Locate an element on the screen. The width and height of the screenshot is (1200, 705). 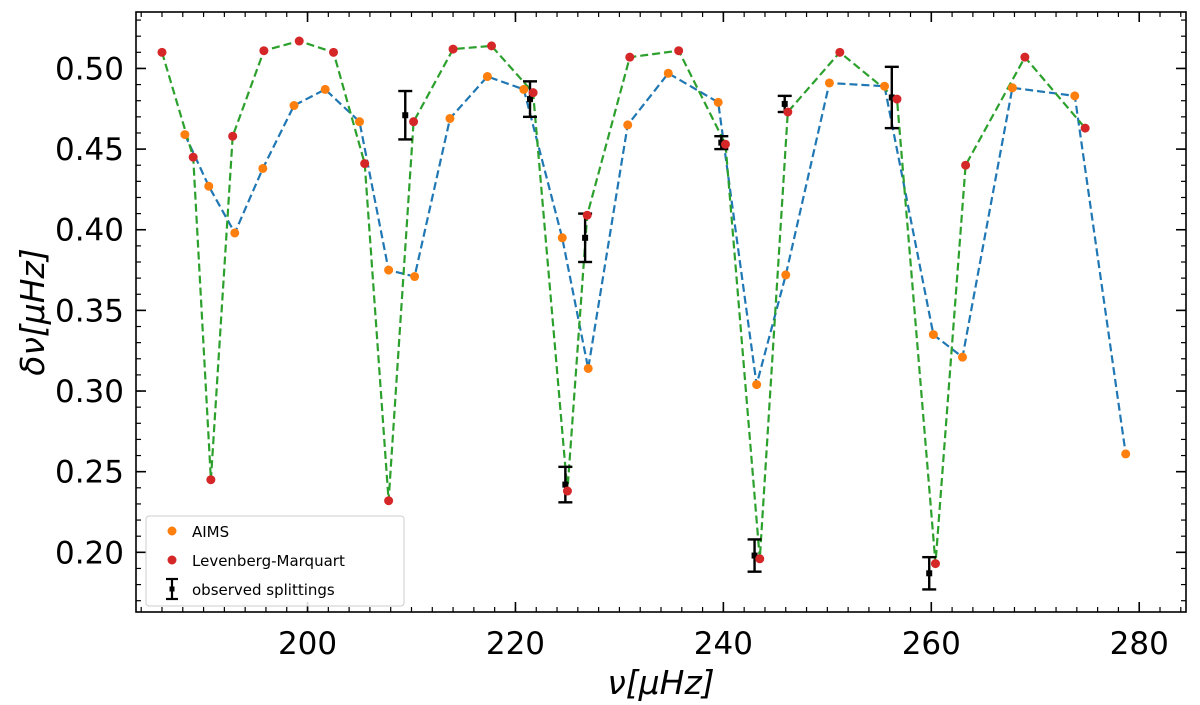
x-axis-label: ν[μHz] is located at coordinates (660, 682).